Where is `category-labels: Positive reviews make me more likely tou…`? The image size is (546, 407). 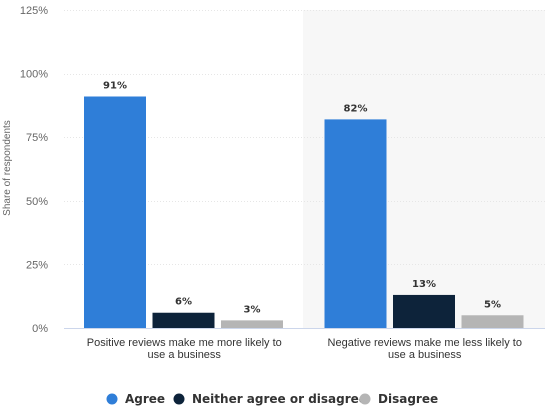 category-labels: Positive reviews make me more likely tou… is located at coordinates (304, 349).